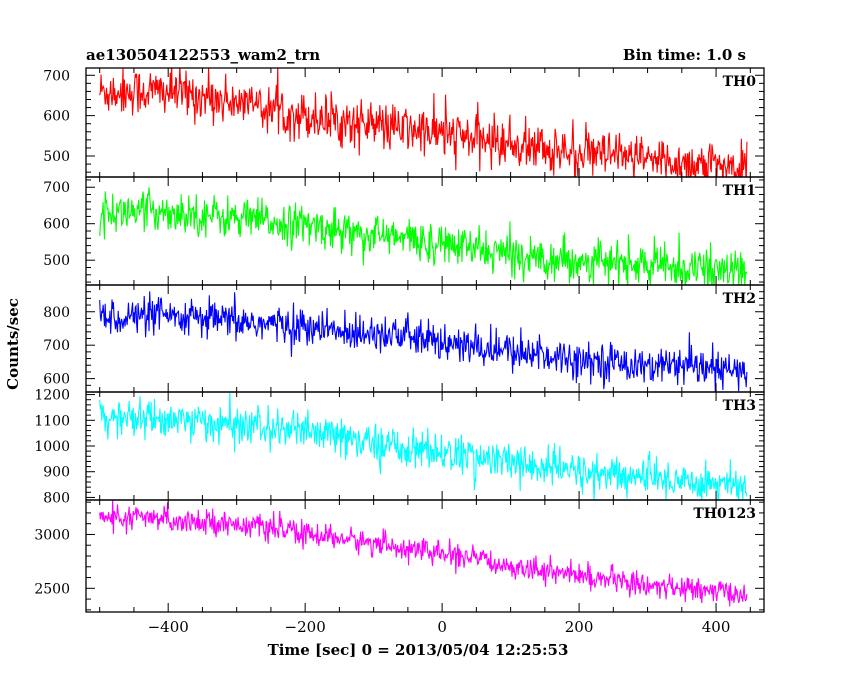 This screenshot has width=850, height=684. Describe the element at coordinates (203, 55) in the screenshot. I see `chart-title: ae130504122553_wam2_trn` at that location.